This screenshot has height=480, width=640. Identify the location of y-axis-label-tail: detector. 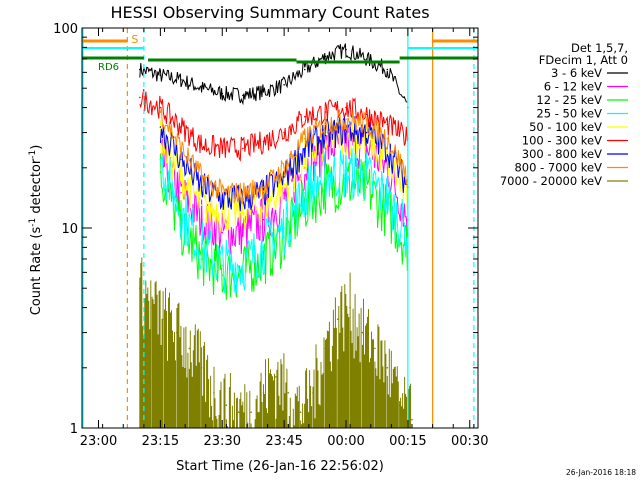
(36, 188).